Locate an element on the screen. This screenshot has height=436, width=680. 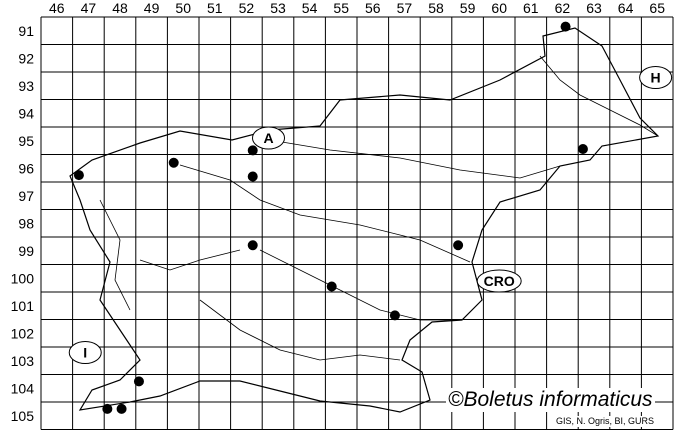
column-label: 47 is located at coordinates (89, 8).